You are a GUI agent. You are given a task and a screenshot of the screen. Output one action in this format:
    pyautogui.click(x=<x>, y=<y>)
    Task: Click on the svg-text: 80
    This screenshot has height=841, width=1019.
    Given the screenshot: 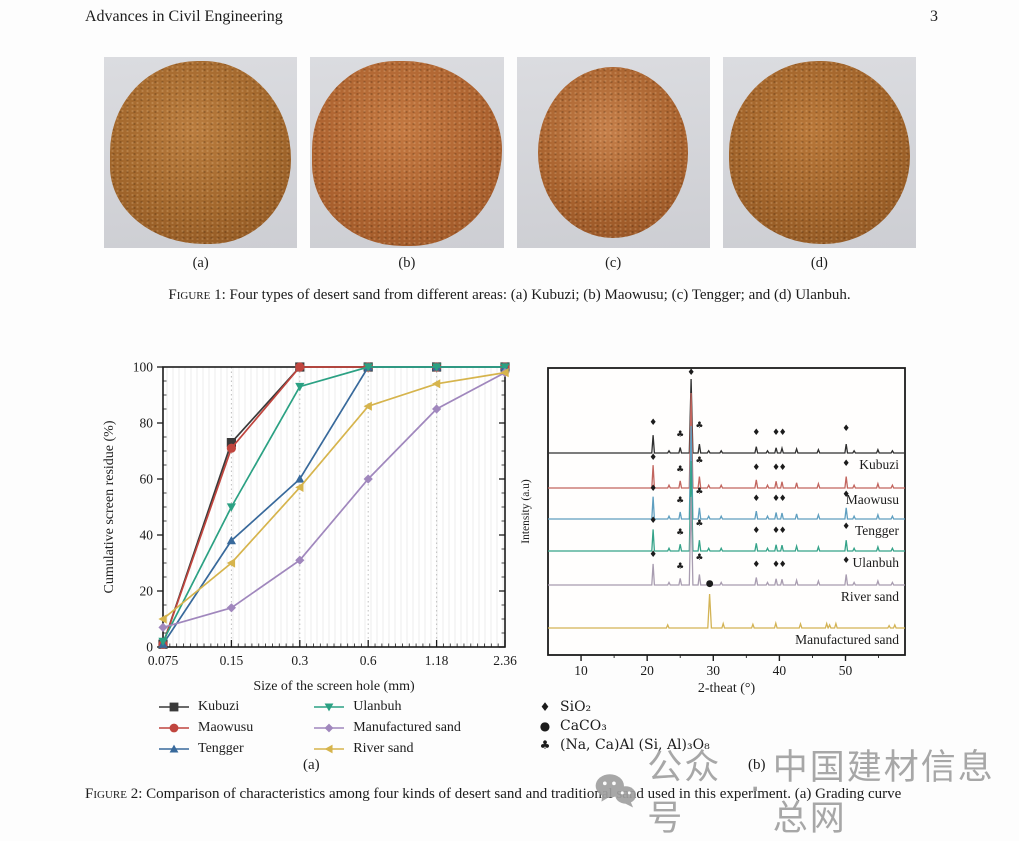 What is the action you would take?
    pyautogui.click(x=147, y=423)
    